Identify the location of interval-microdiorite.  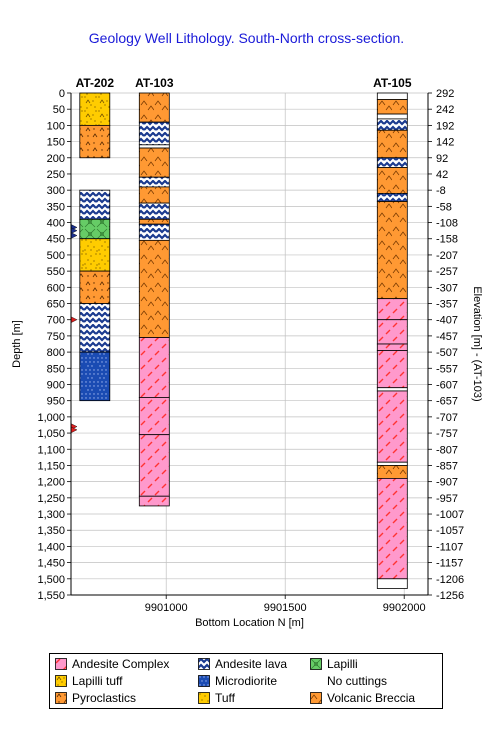
(95, 376).